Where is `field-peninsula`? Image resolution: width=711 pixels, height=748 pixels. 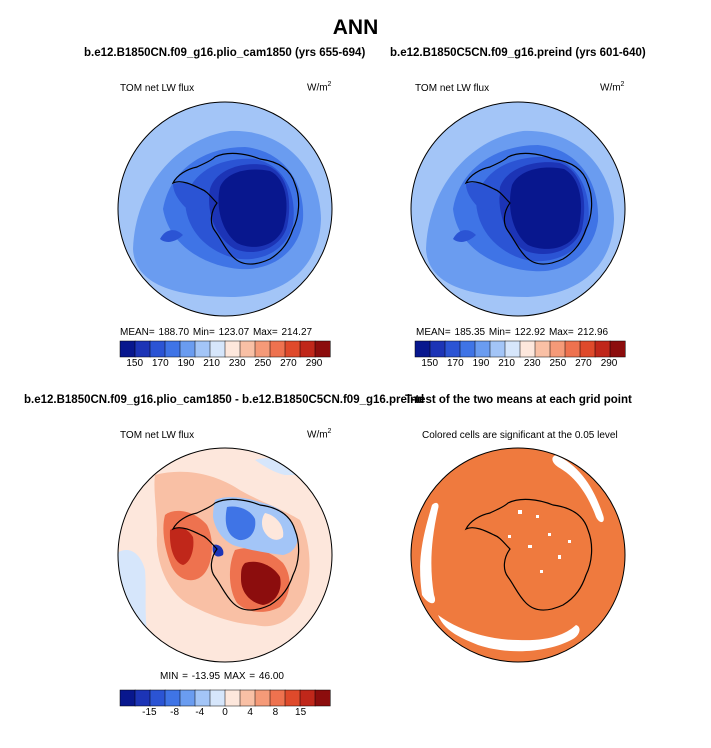
field-peninsula is located at coordinates (190, 196).